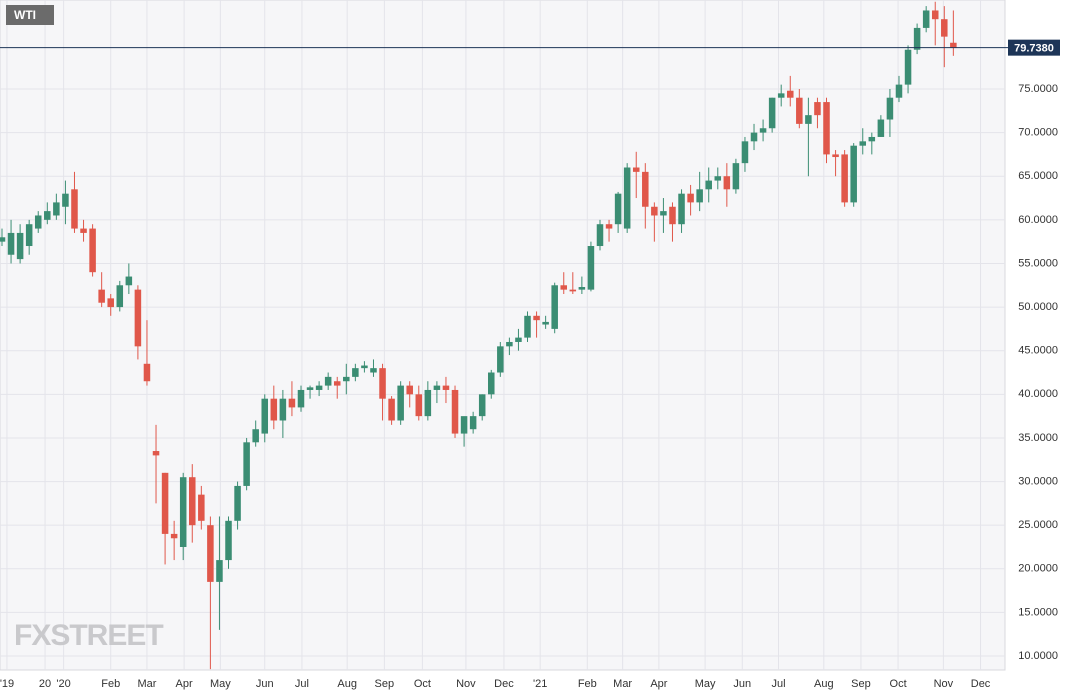 The height and width of the screenshot is (696, 1072). Describe the element at coordinates (944, 684) in the screenshot. I see `x-tick-label: Nov` at that location.